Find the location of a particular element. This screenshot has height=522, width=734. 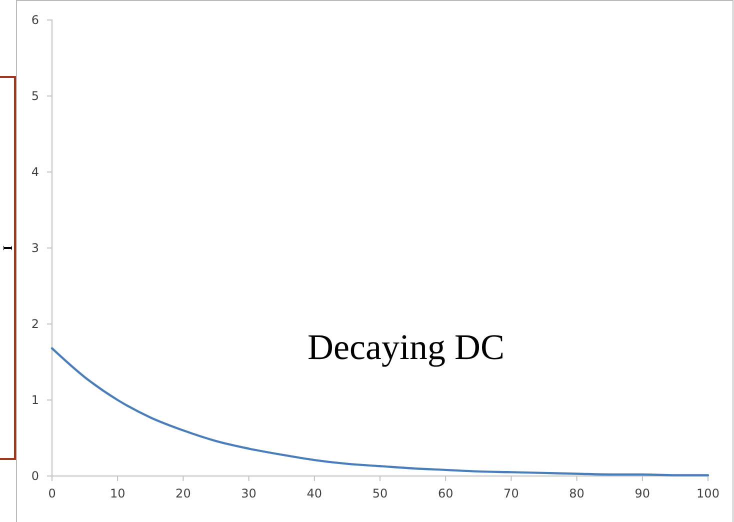

annotation: Decaying DC is located at coordinates (406, 347).